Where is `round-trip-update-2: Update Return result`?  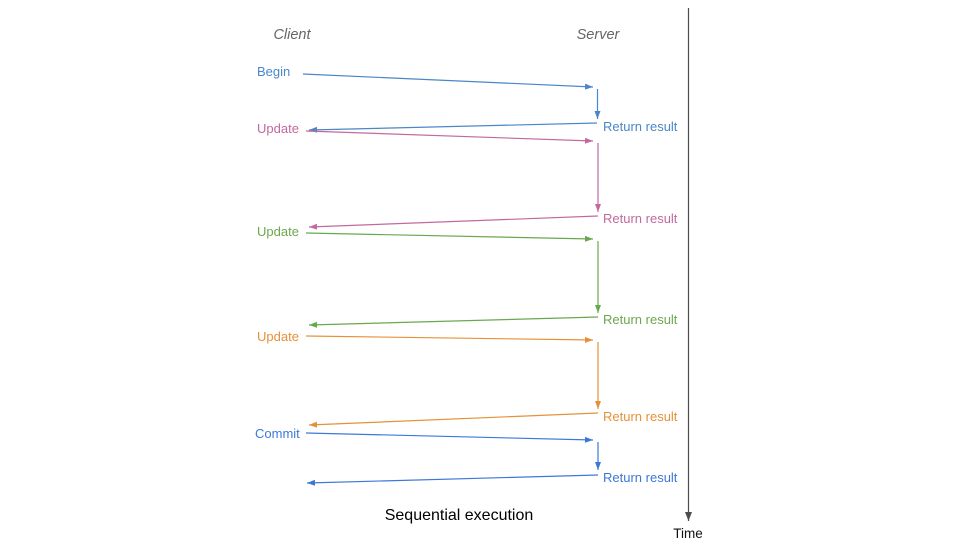
round-trip-update-2: Update Return result is located at coordinates (467, 276).